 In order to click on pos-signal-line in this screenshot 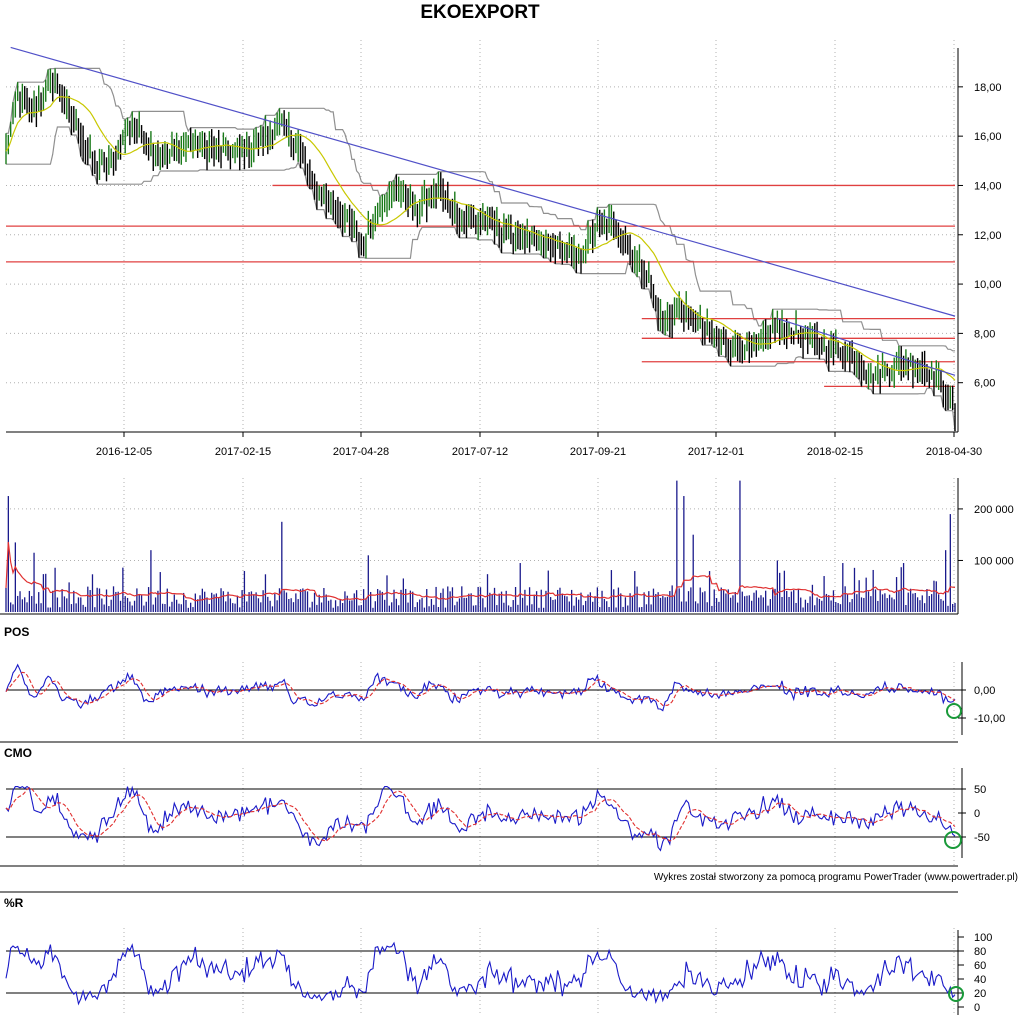, I will do `click(480, 688)`.